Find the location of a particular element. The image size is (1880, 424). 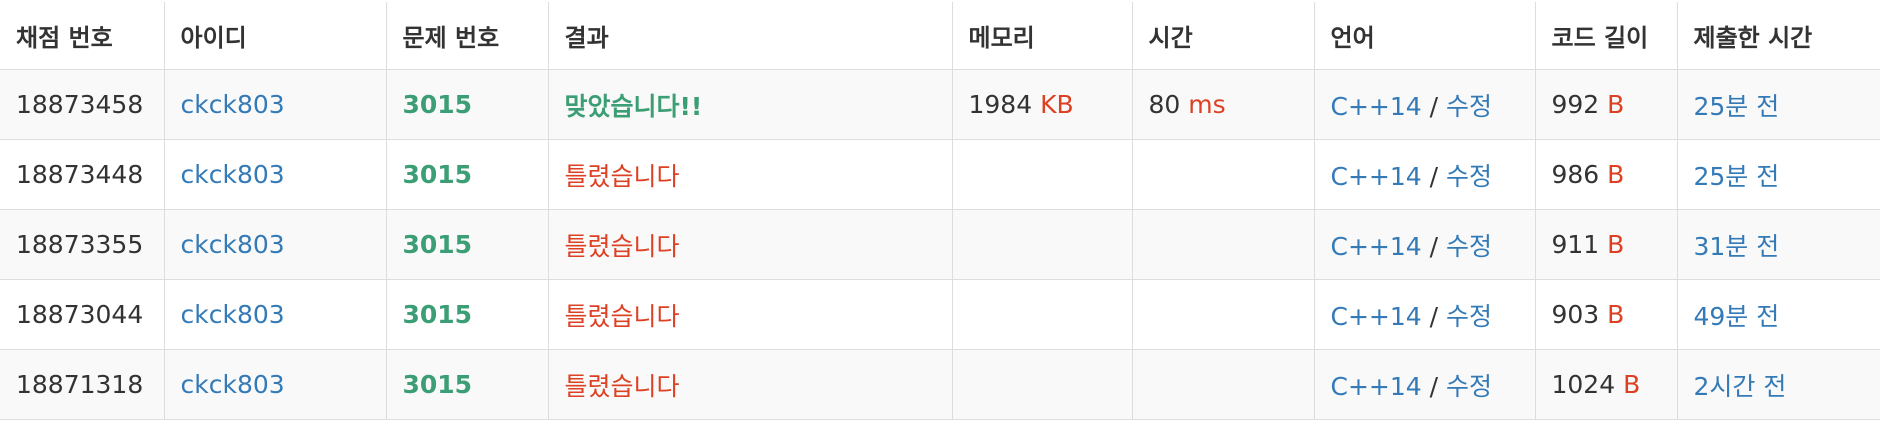

header-problem-id: 문제 번호 is located at coordinates (467, 36).